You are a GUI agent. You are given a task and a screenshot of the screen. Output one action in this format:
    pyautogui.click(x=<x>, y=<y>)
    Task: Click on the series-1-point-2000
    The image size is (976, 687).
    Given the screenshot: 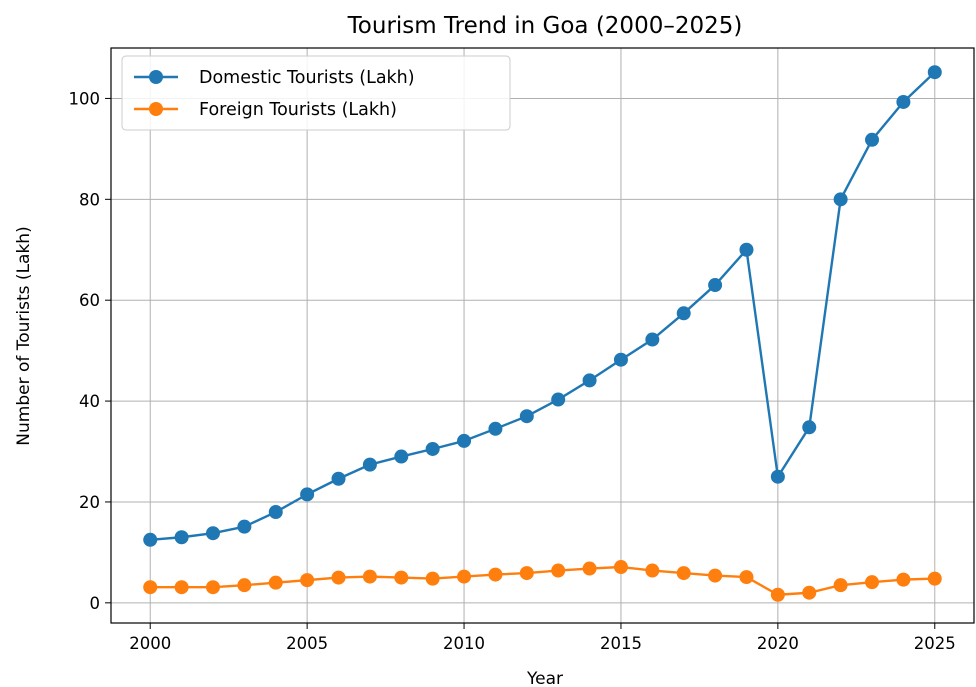 What is the action you would take?
    pyautogui.click(x=150, y=539)
    